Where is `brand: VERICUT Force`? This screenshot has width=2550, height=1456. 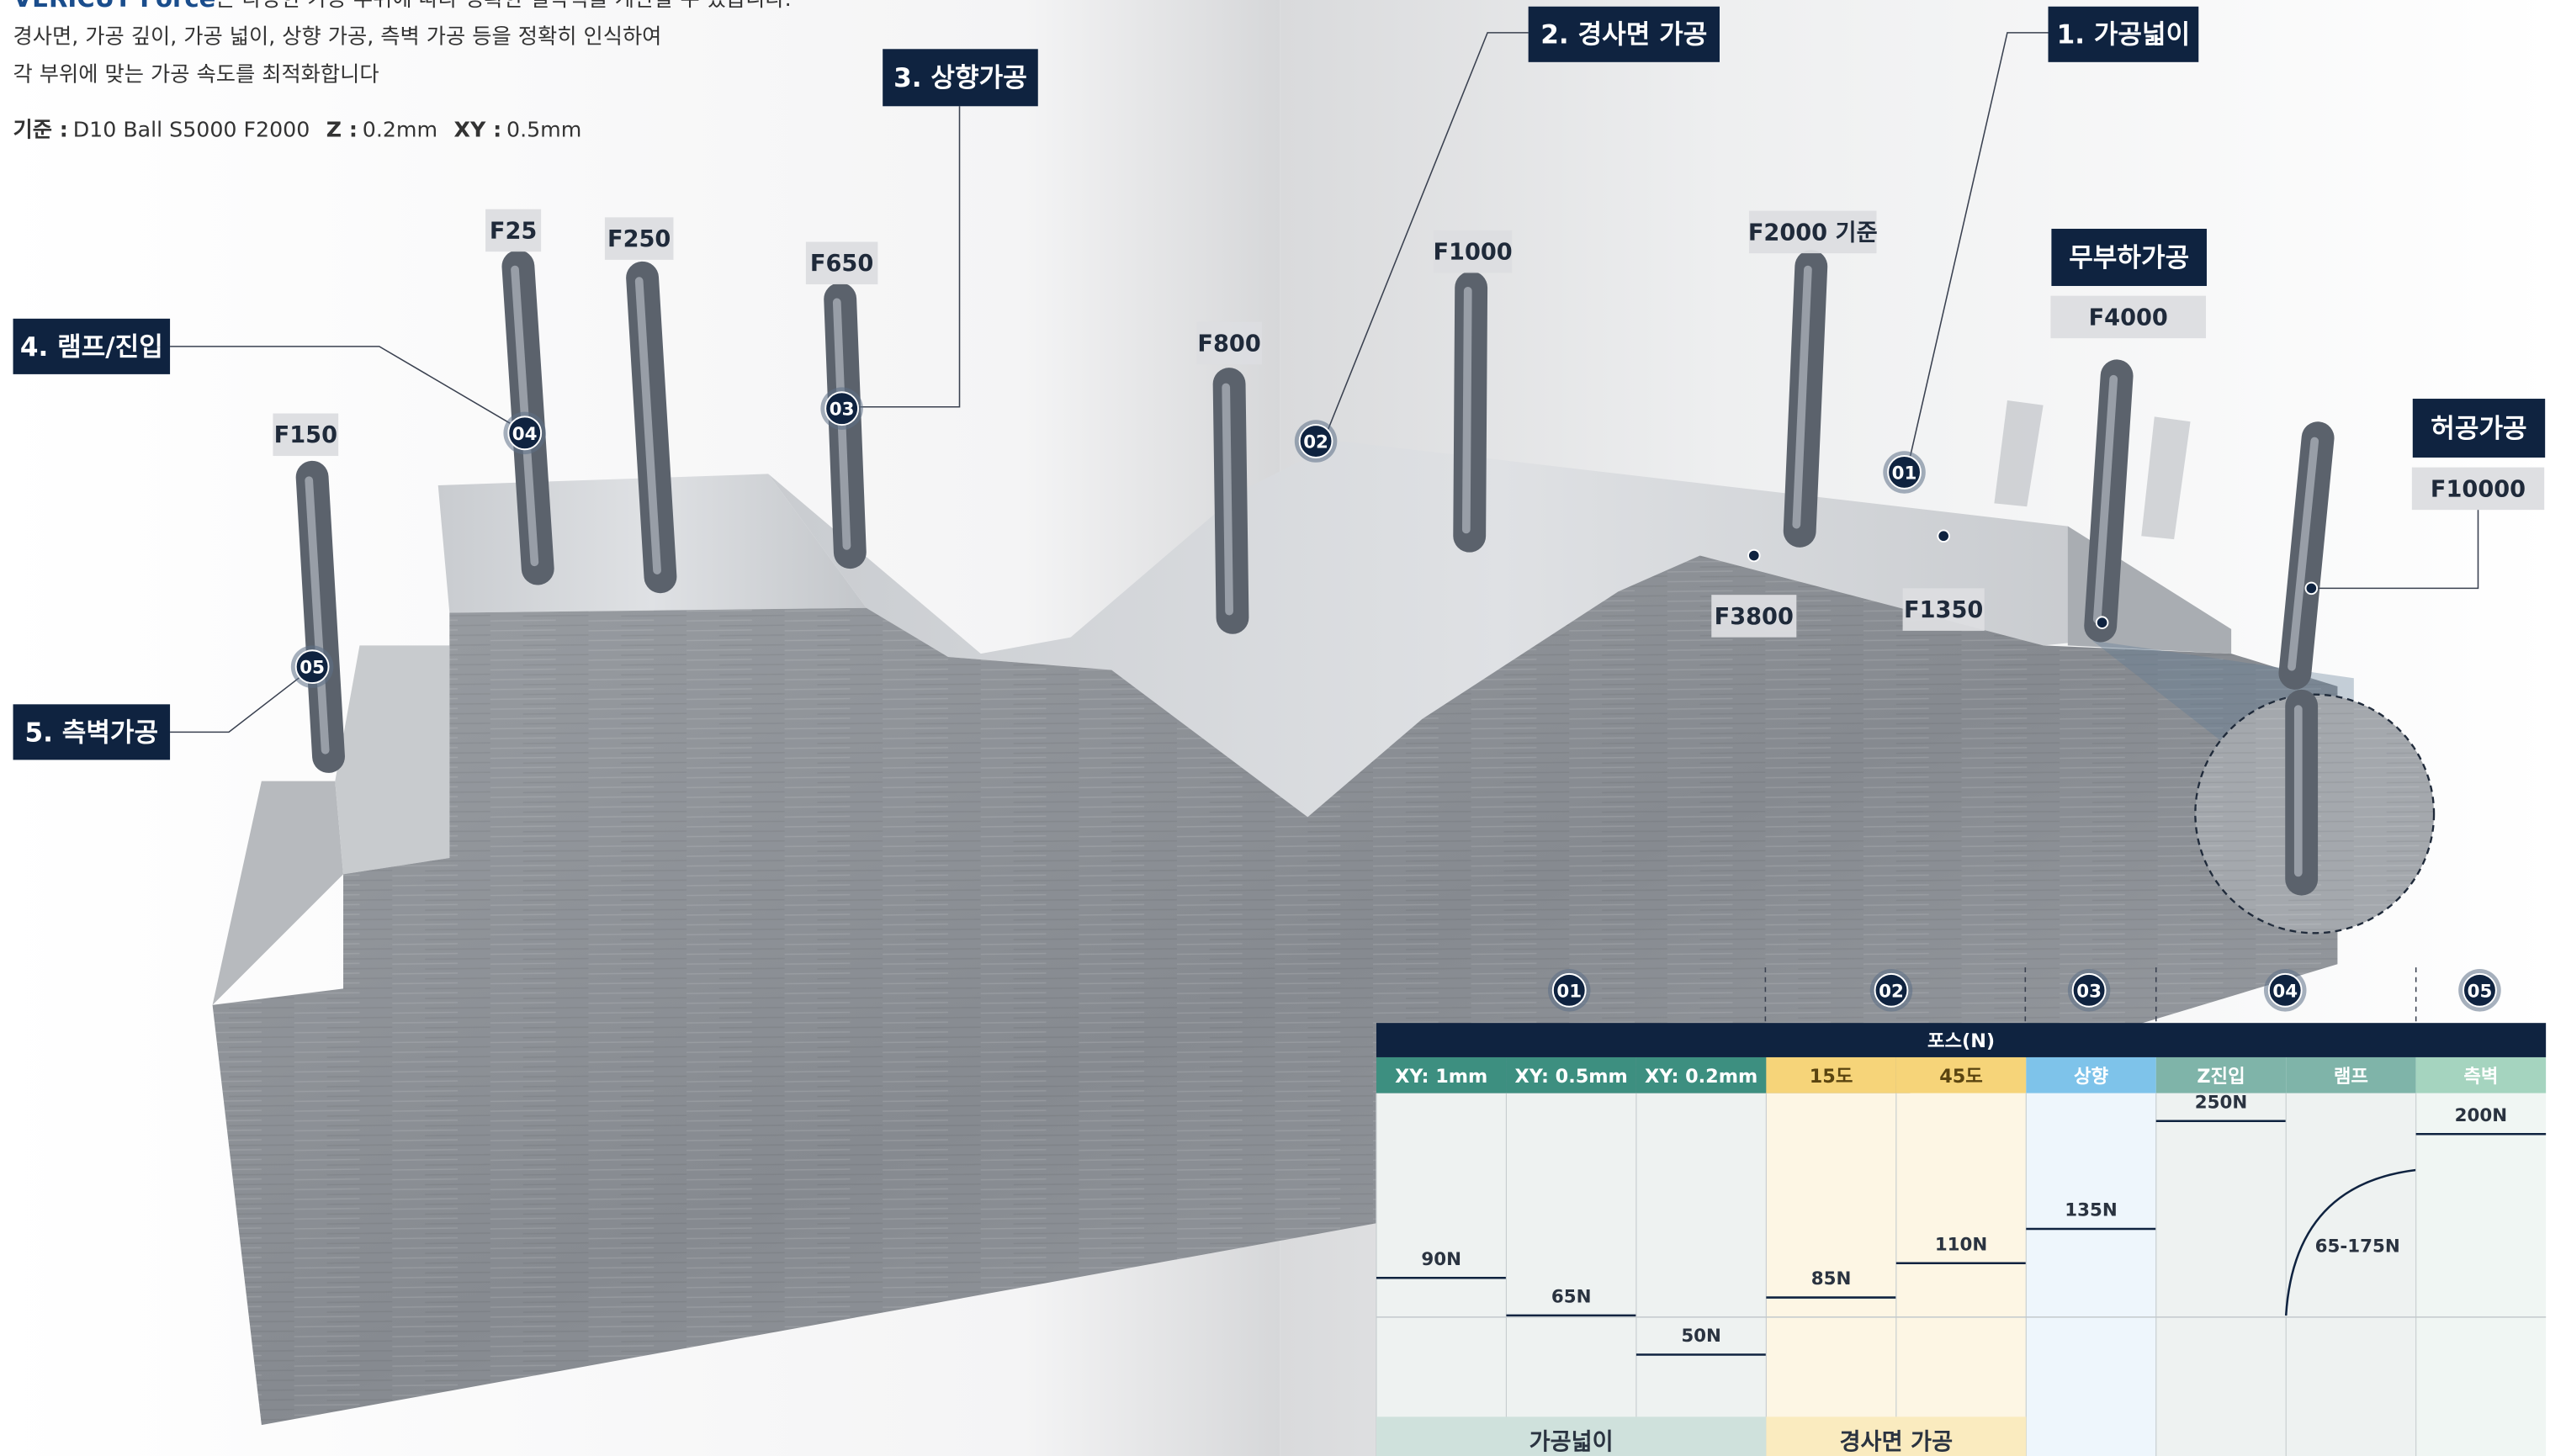 brand: VERICUT Force is located at coordinates (114, 6).